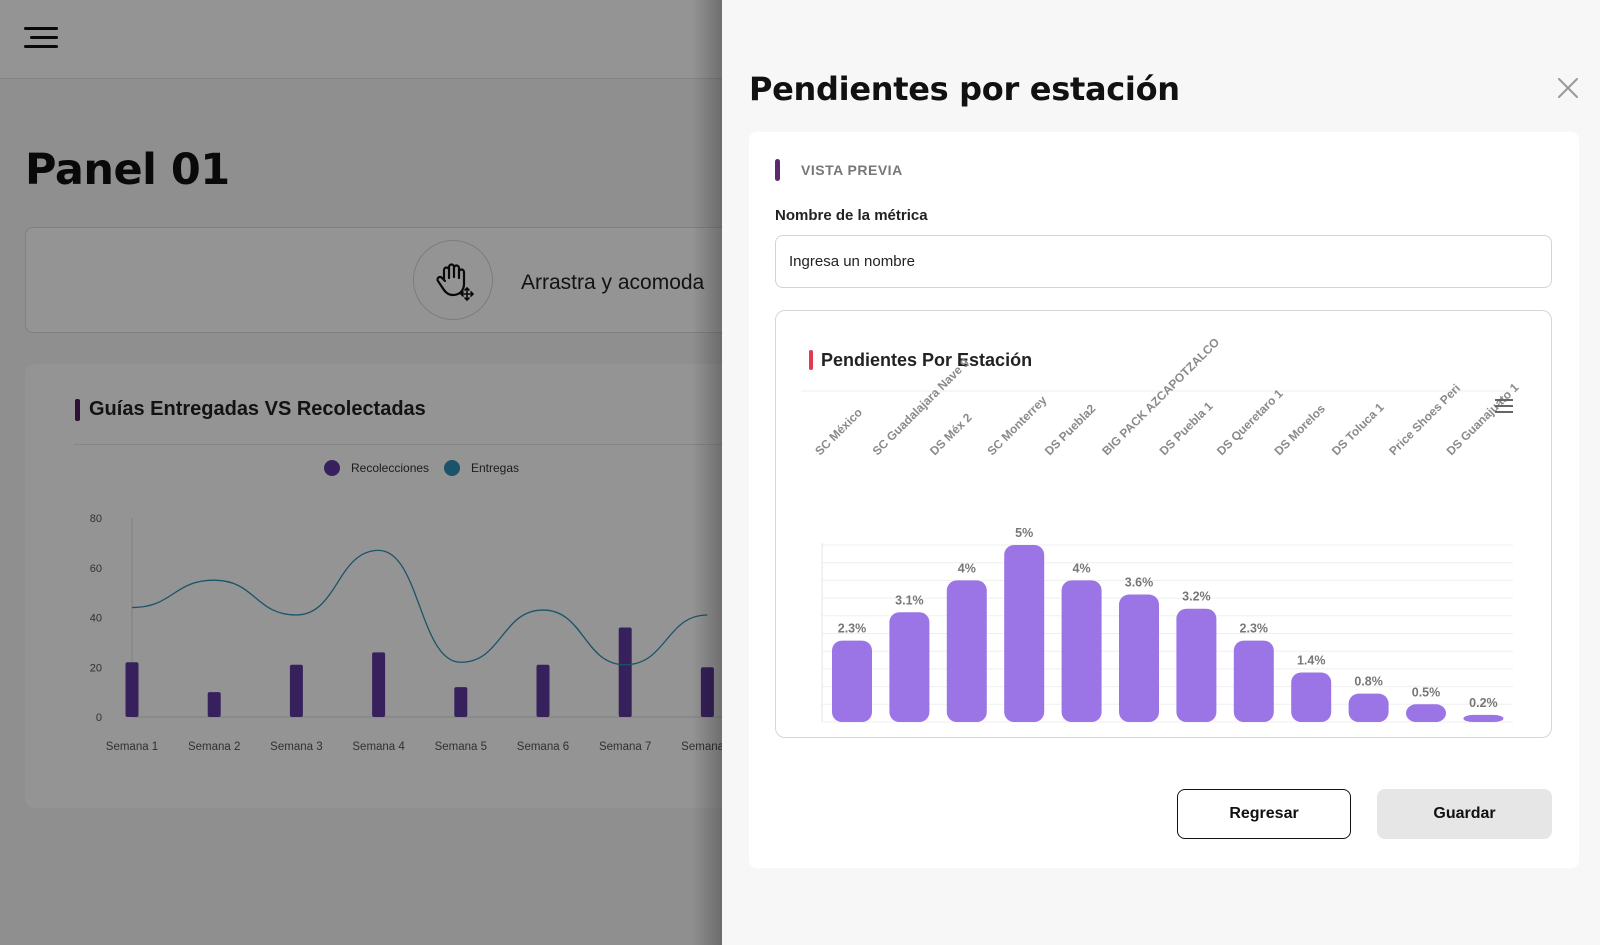 This screenshot has height=945, width=1600. Describe the element at coordinates (625, 747) in the screenshot. I see `x-tick-label: Semana 7` at that location.